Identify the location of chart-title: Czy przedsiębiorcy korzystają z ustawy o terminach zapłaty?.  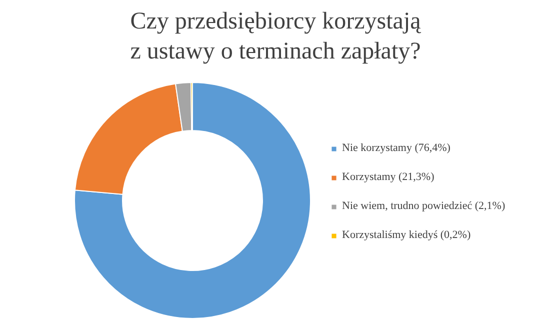
(276, 36).